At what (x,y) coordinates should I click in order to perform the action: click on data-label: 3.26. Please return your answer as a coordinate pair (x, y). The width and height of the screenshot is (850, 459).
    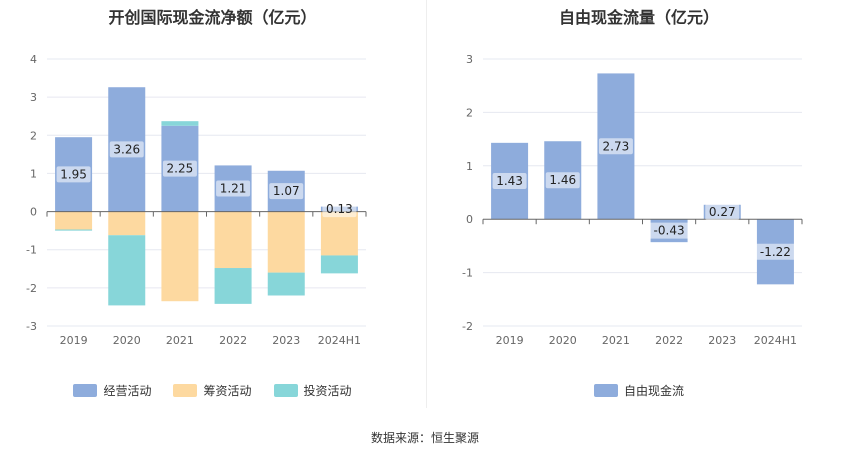
    Looking at the image, I should click on (126, 149).